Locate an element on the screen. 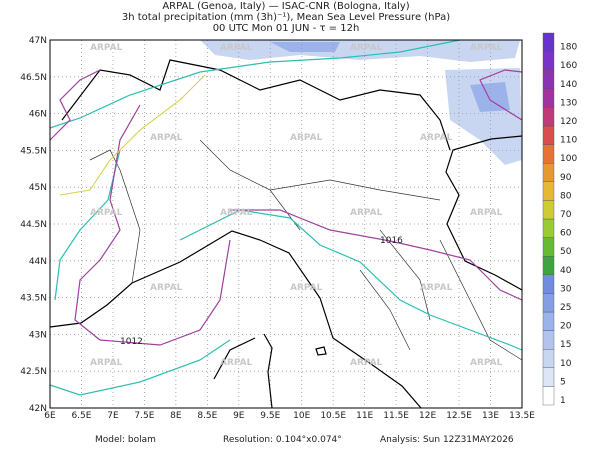 The width and height of the screenshot is (600, 454). header-line: 00 UTC Mon 01 JUN - τ = 12h is located at coordinates (286, 28).